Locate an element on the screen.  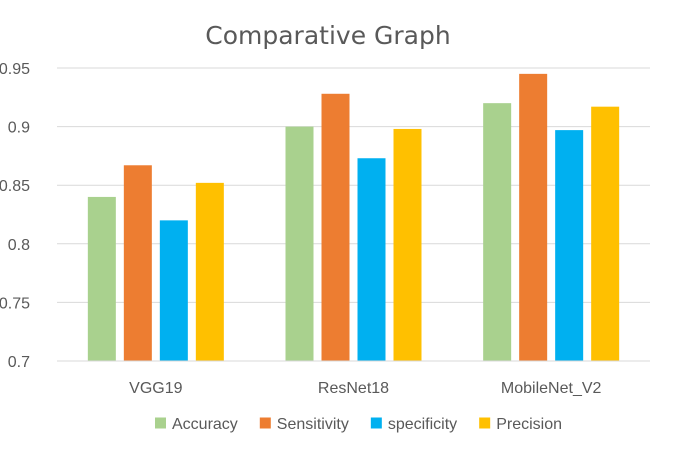
chart-title: Comparative Graph is located at coordinates (327, 35).